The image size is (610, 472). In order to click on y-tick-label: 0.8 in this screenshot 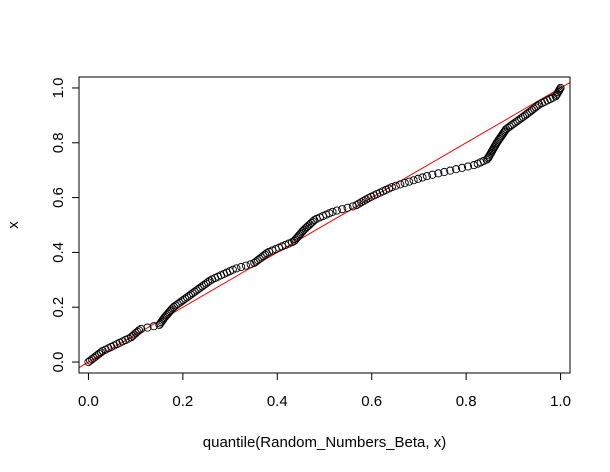, I will do `click(58, 142)`.